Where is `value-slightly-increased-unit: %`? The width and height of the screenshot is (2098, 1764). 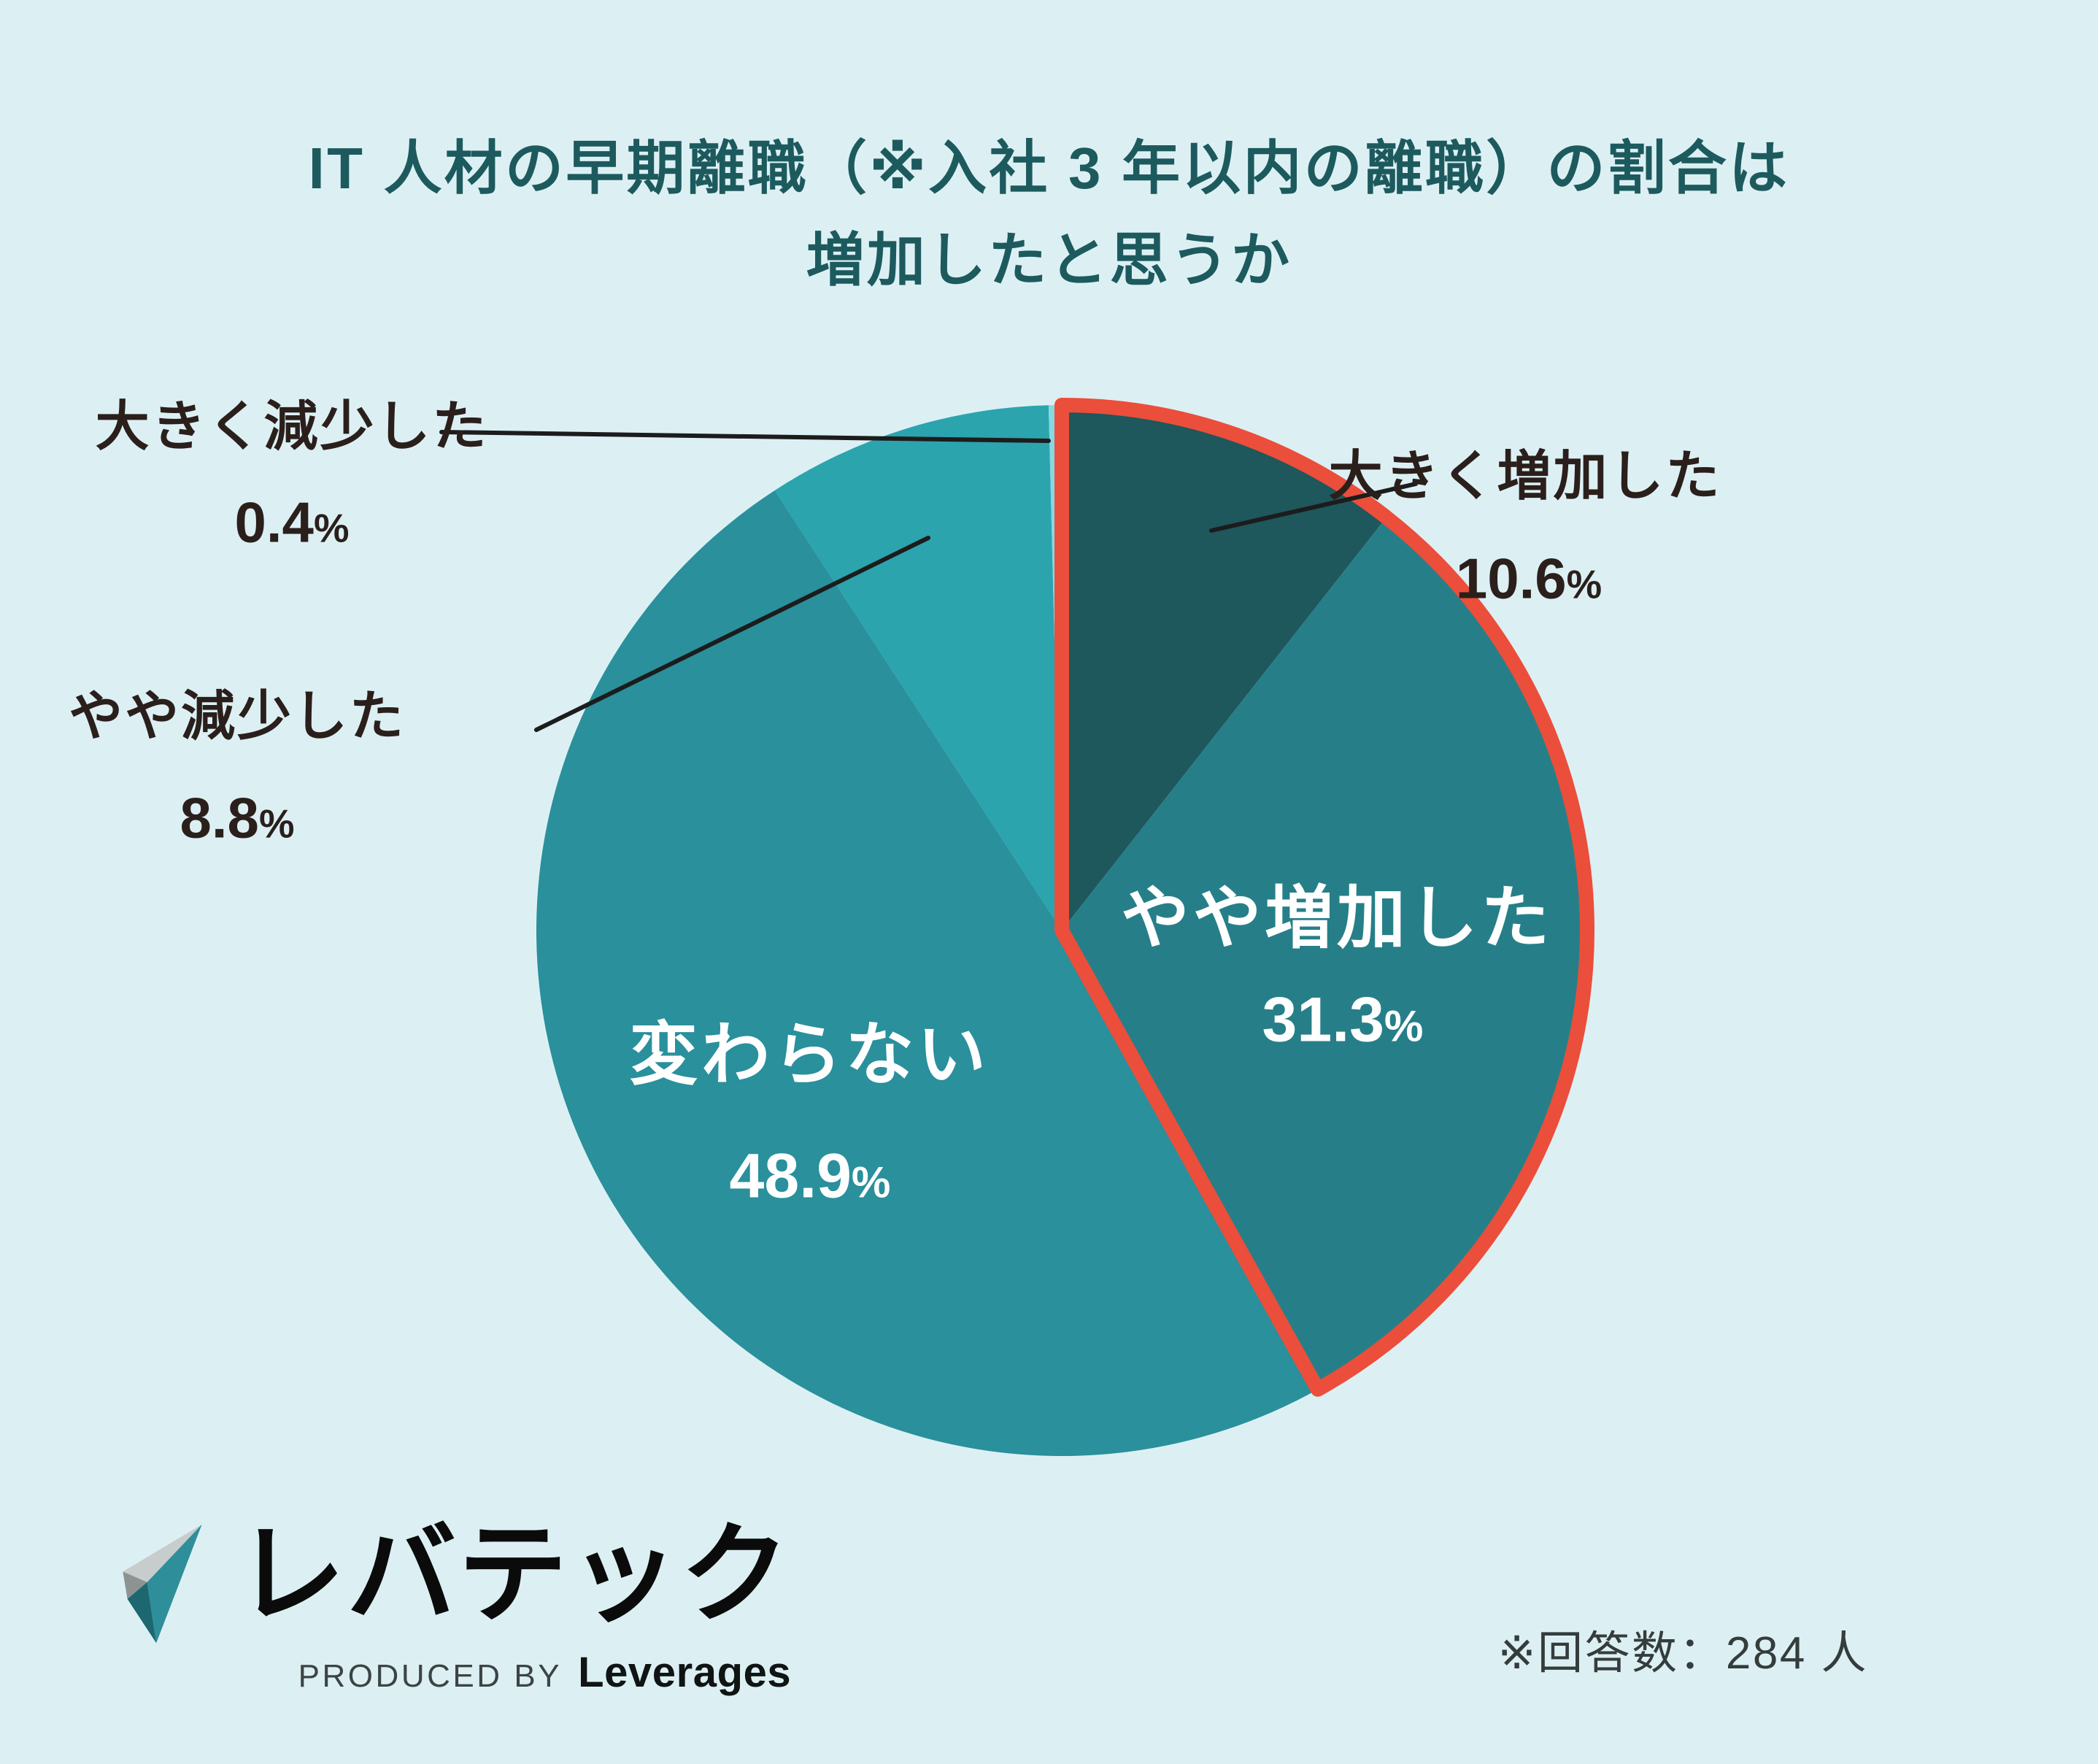
value-slightly-increased-unit: % is located at coordinates (1404, 1026).